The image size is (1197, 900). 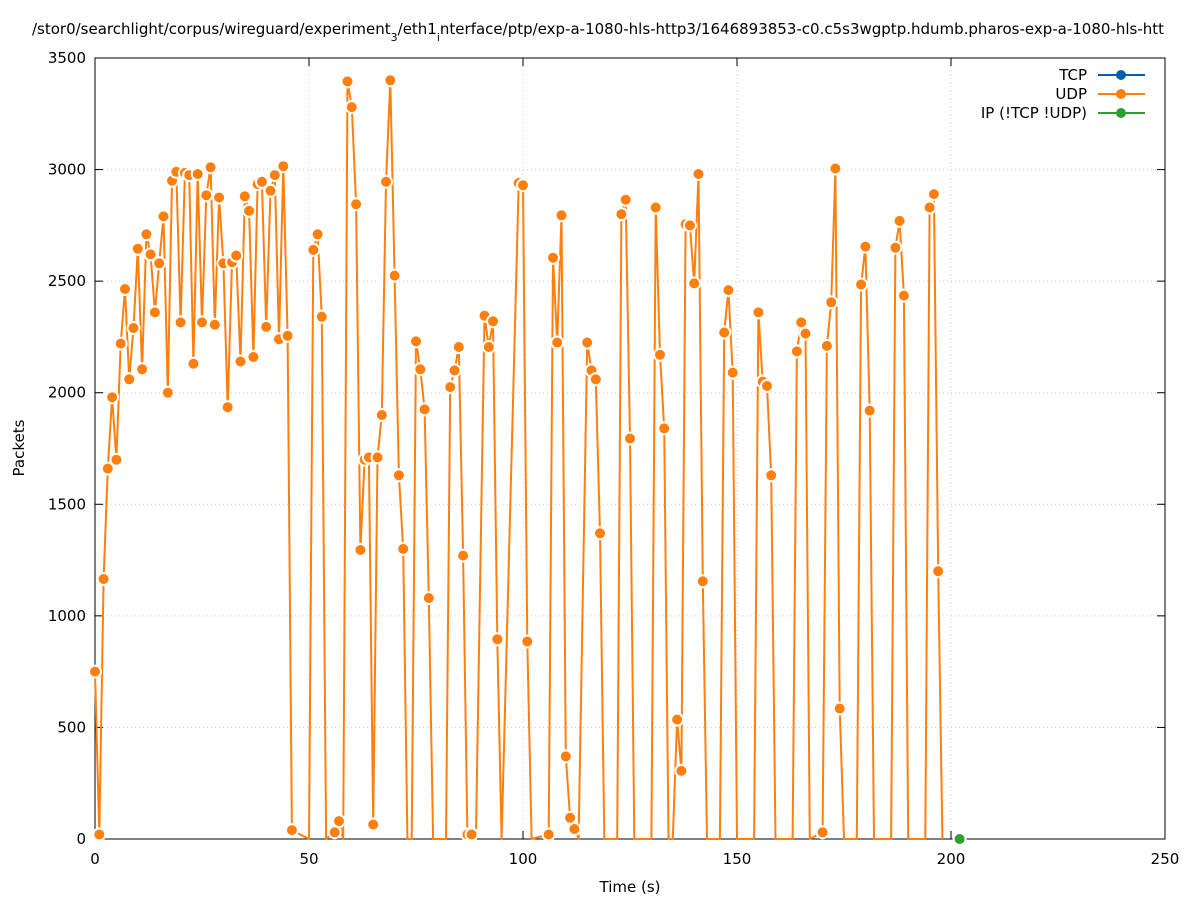 What do you see at coordinates (1072, 75) in the screenshot?
I see `legend-label: TCP` at bounding box center [1072, 75].